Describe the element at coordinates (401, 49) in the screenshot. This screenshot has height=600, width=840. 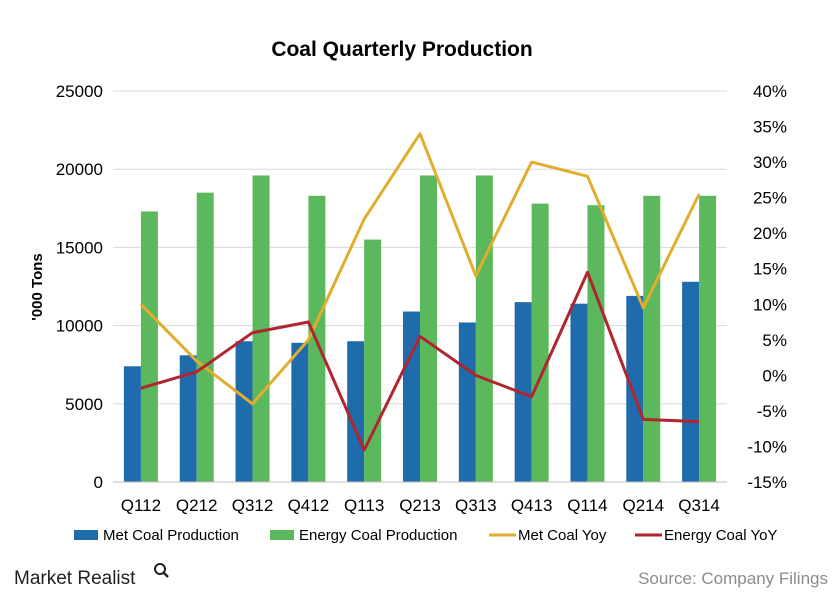
I see `chart-title: Coal Quarterly Production` at that location.